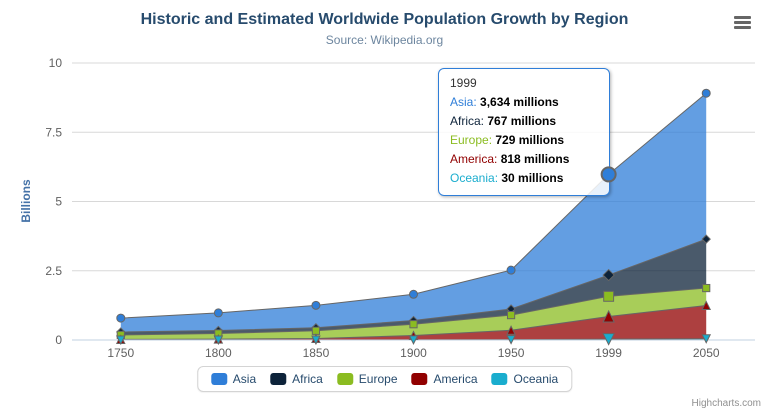 The height and width of the screenshot is (416, 769). What do you see at coordinates (706, 353) in the screenshot?
I see `x-axis-tick-label: 2050` at bounding box center [706, 353].